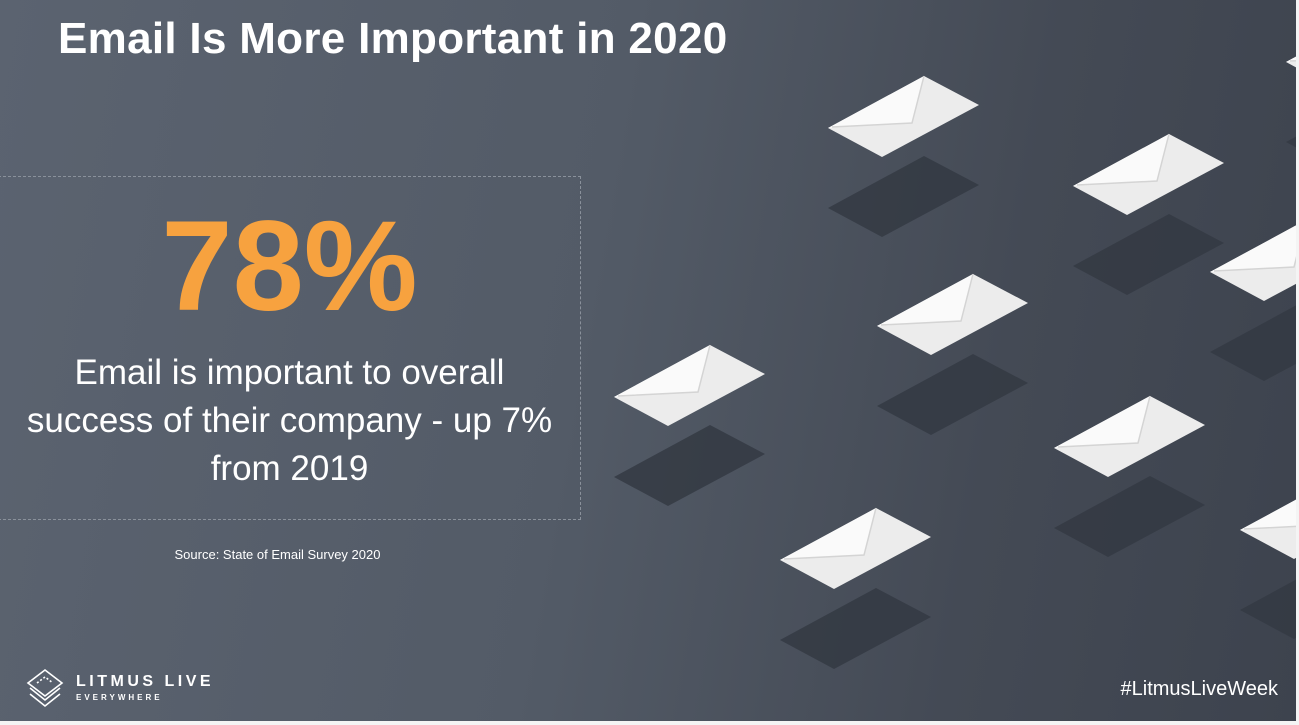 This screenshot has height=725, width=1299. What do you see at coordinates (393, 38) in the screenshot?
I see `slide-title: Email Is More Important in 2020` at bounding box center [393, 38].